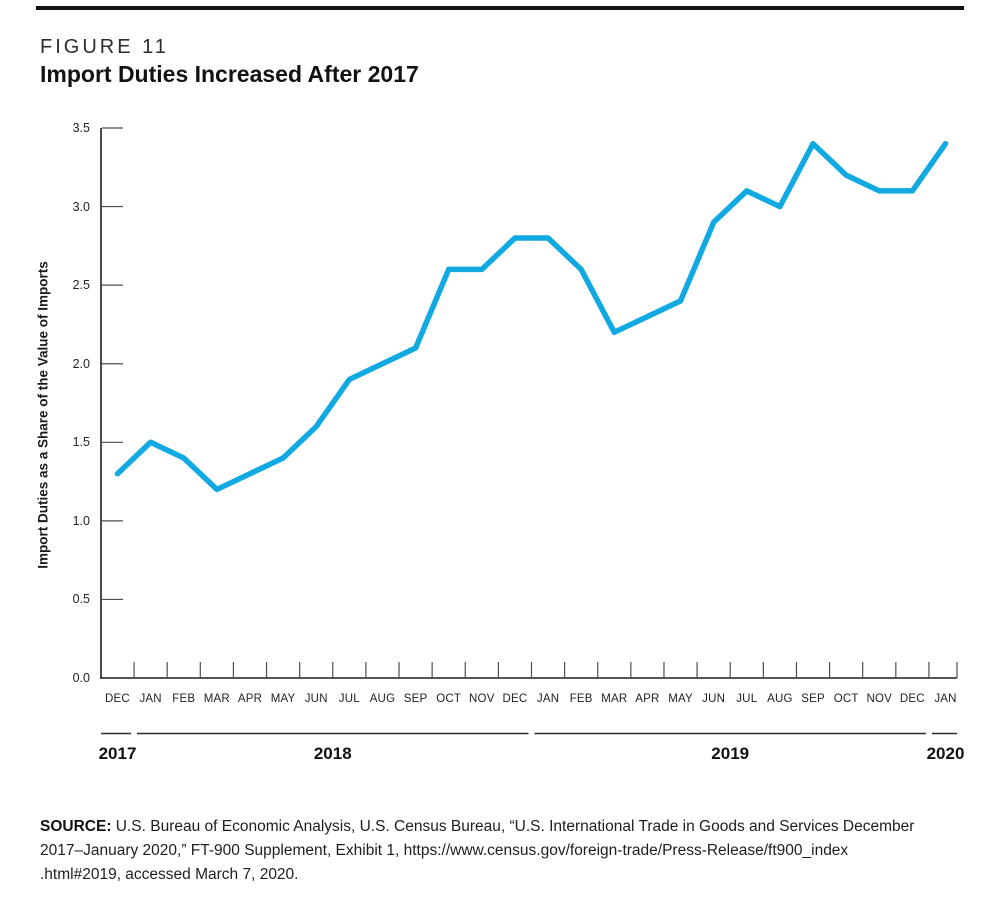 The image size is (1000, 919). What do you see at coordinates (81, 678) in the screenshot?
I see `y-tick-label: 0.0` at bounding box center [81, 678].